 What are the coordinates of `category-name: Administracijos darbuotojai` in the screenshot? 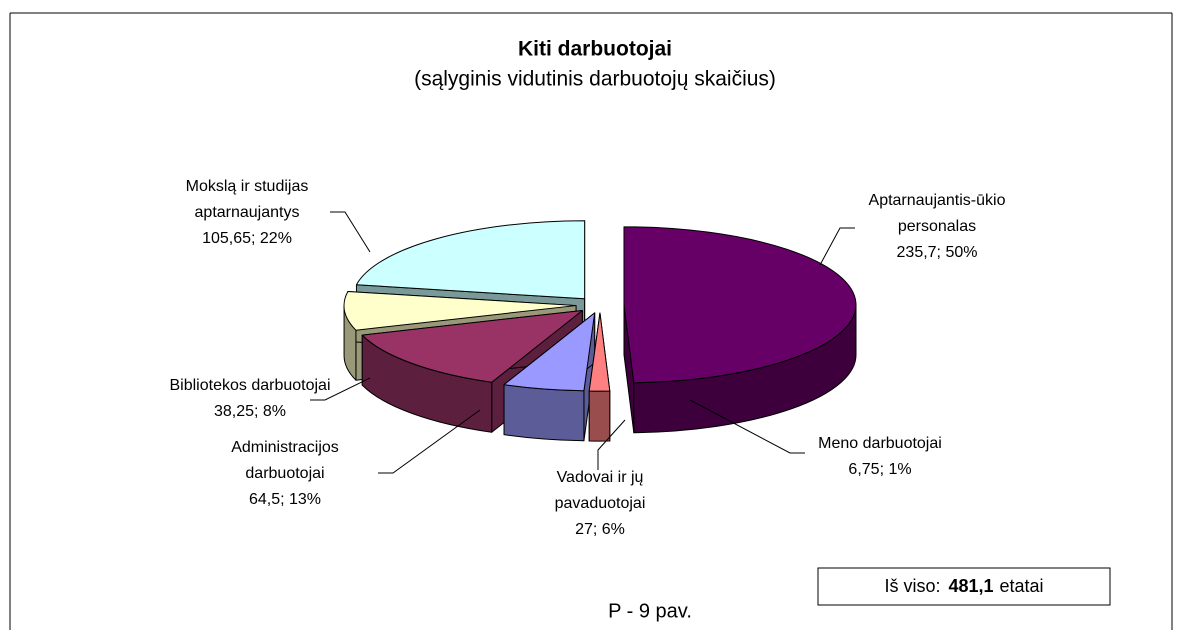 It's located at (285, 460).